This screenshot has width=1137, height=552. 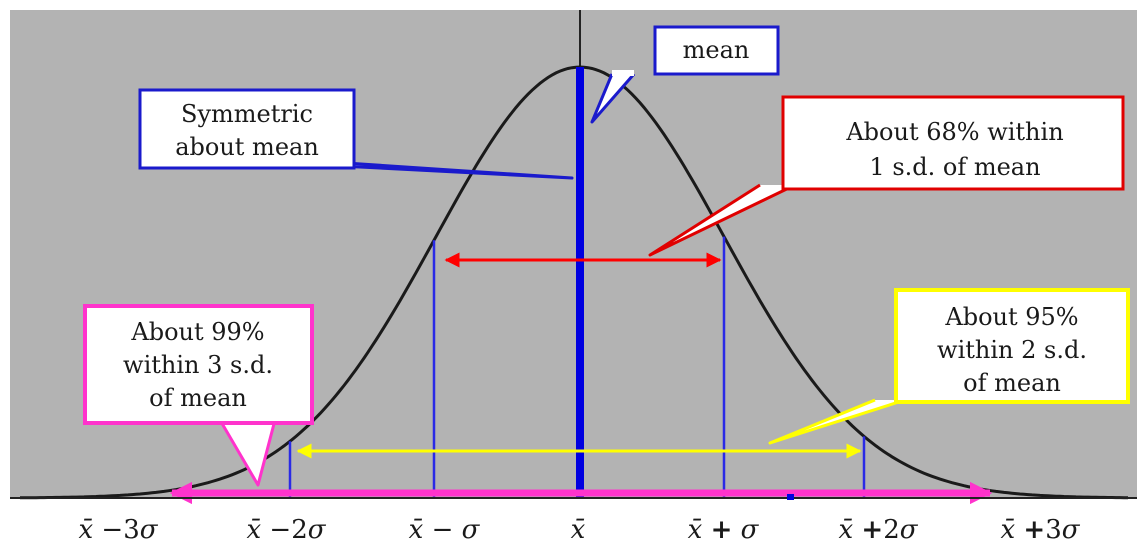 What do you see at coordinates (1011, 317) in the screenshot?
I see `callout-2sd-line-1: About 95%` at bounding box center [1011, 317].